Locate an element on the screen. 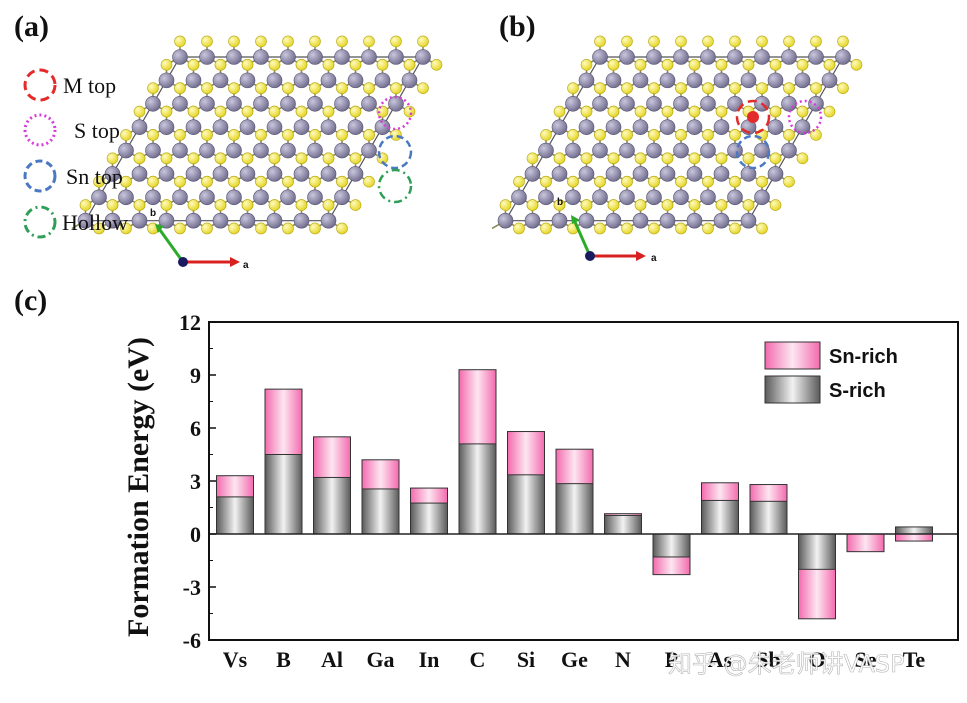 The width and height of the screenshot is (967, 703). x-category-label: B is located at coordinates (283, 659).